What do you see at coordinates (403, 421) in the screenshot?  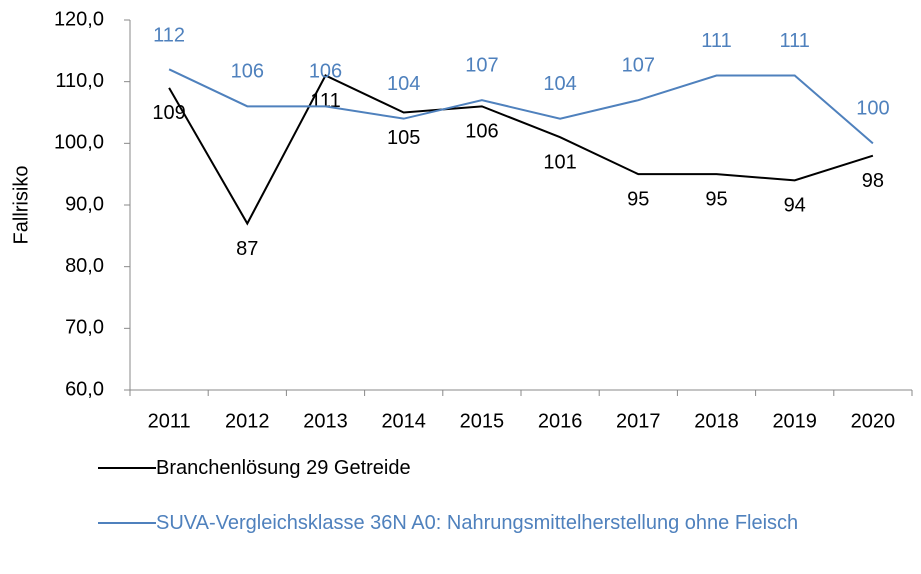 I see `x-tick-label: 2014` at bounding box center [403, 421].